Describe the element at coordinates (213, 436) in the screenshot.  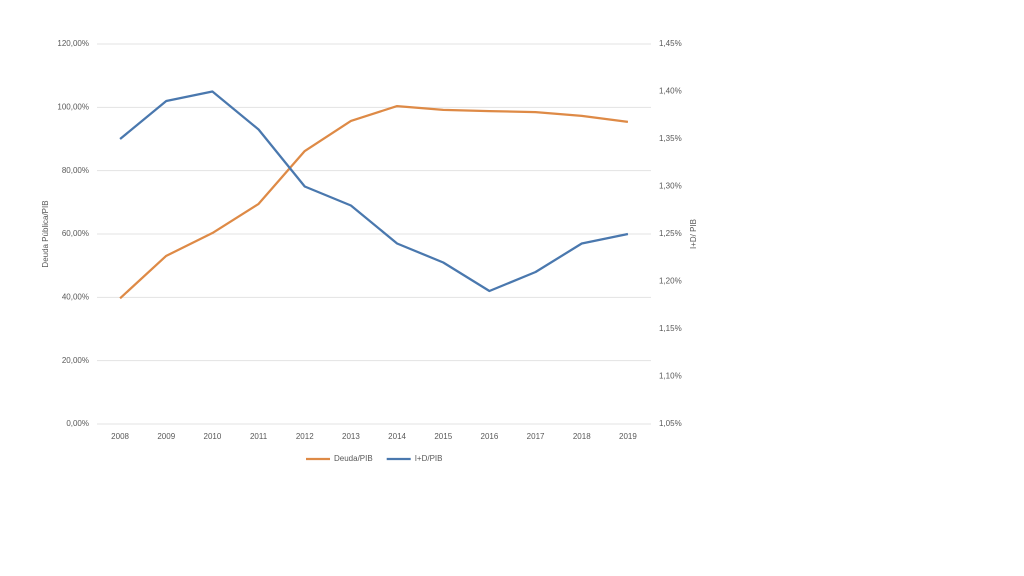
I see `x-tick-label: 2010` at that location.